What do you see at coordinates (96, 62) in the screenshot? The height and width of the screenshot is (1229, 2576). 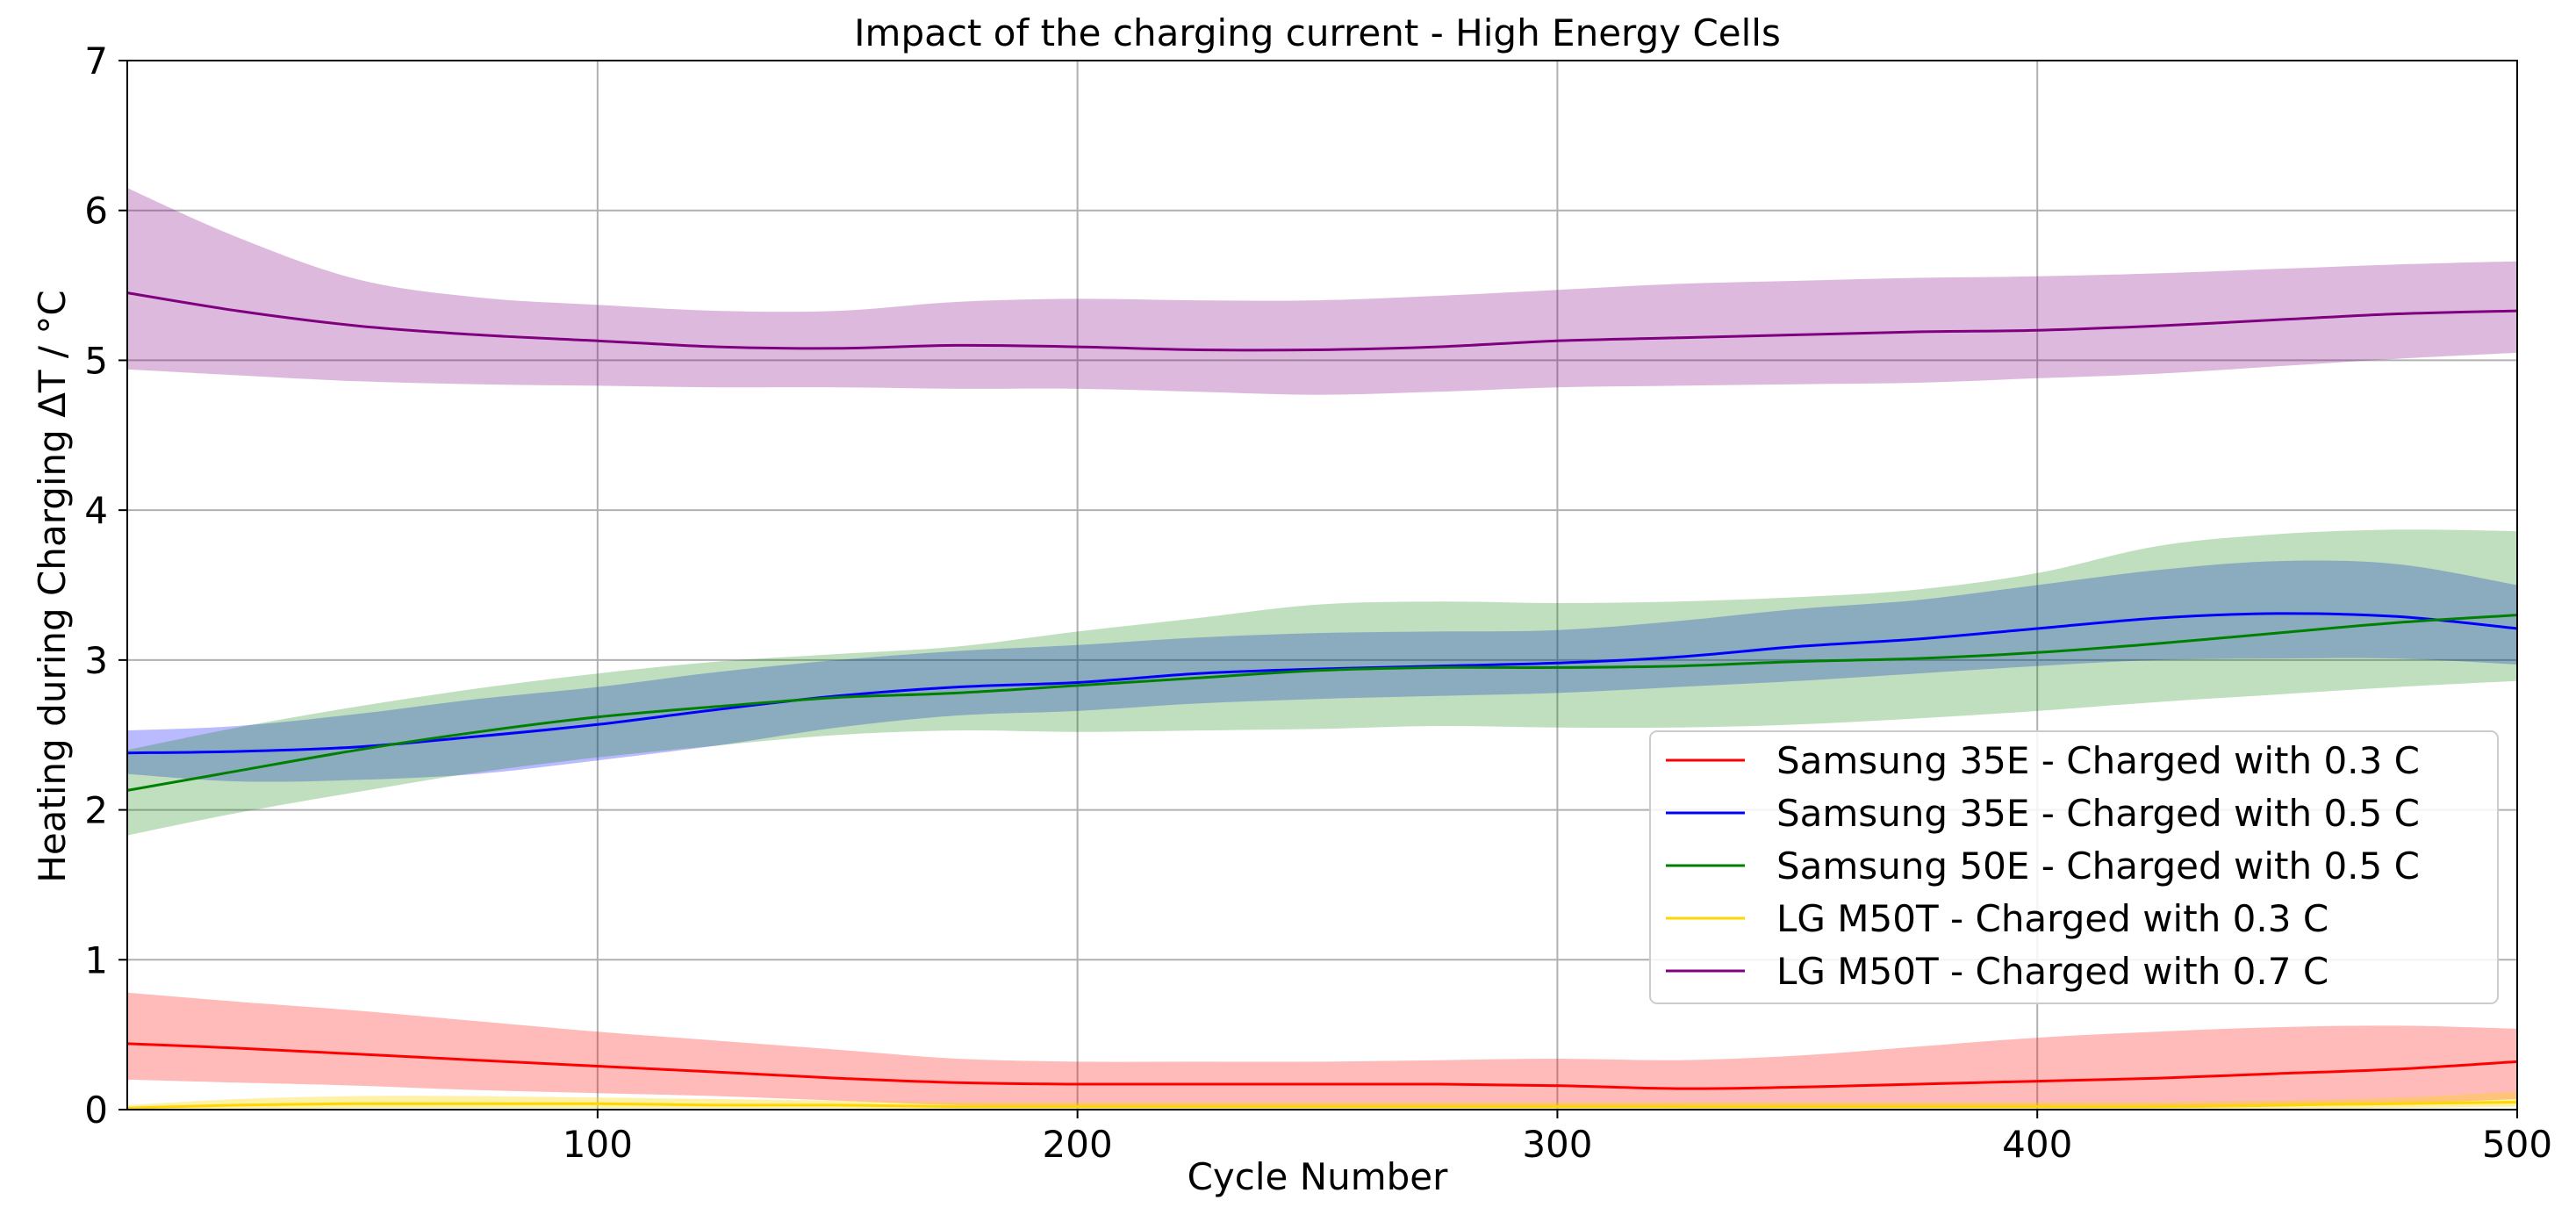 I see `y-tick-label: 7` at bounding box center [96, 62].